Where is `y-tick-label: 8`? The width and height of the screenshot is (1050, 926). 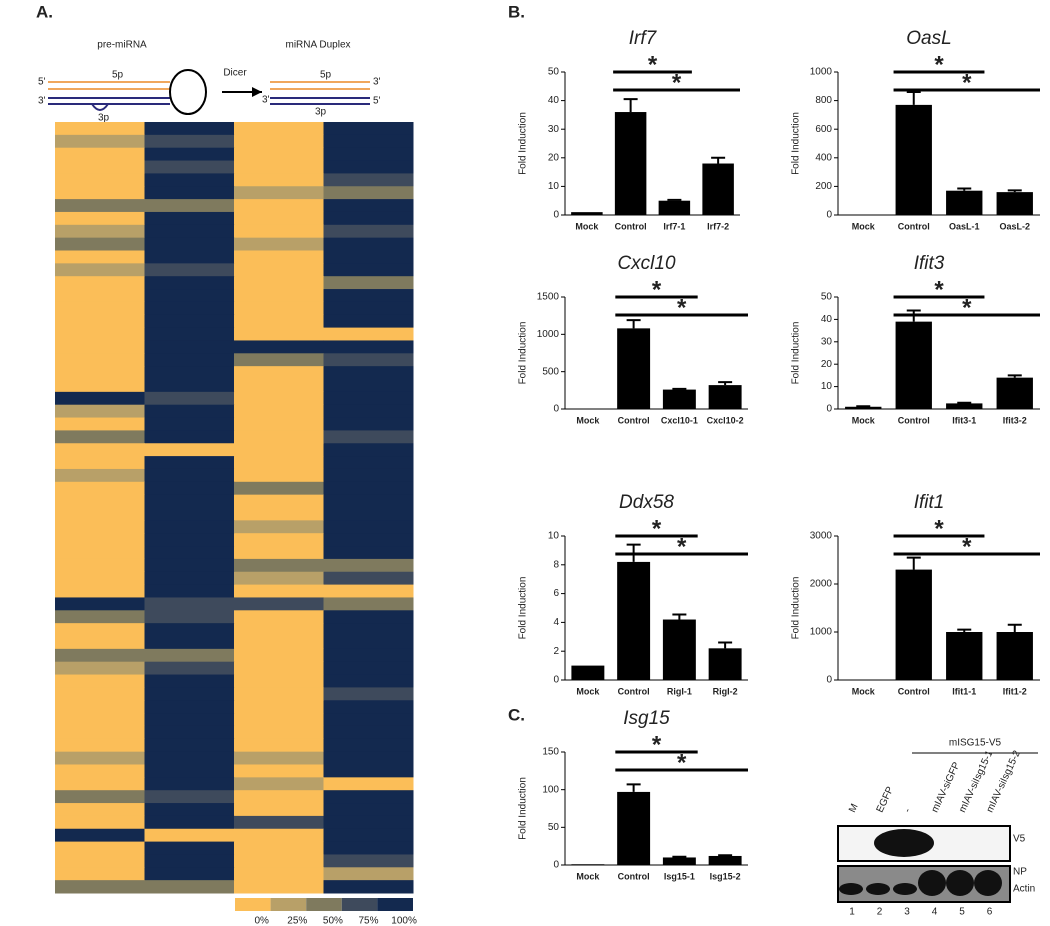
y-tick-label: 8 is located at coordinates (556, 564).